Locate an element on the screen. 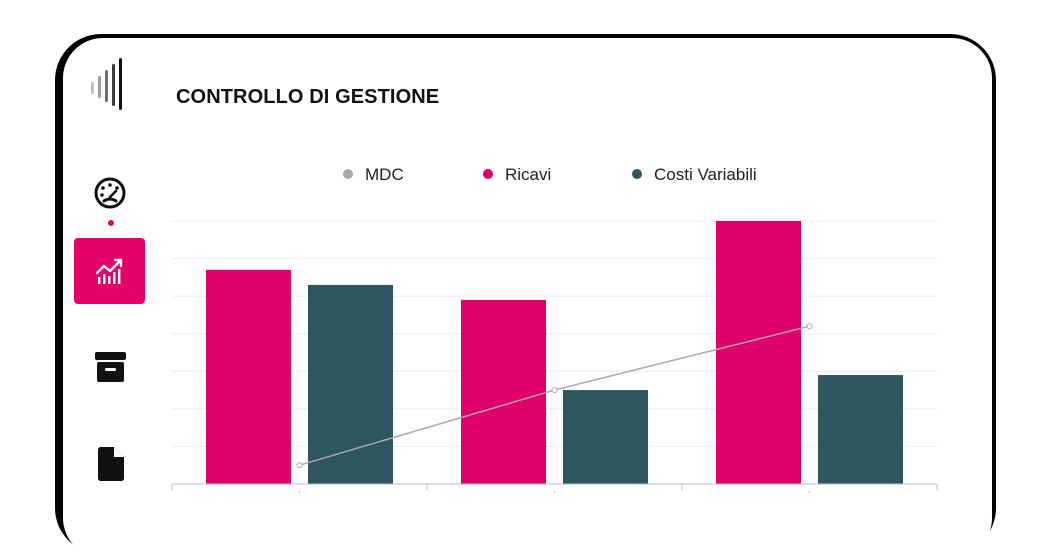  archive-box-icon is located at coordinates (110, 367).